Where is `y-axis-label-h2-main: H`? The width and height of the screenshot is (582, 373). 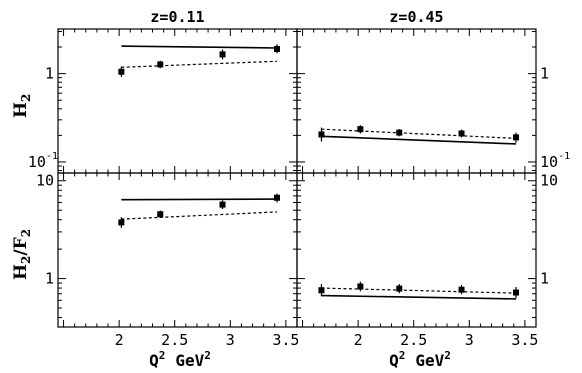 y-axis-label-h2-main: H is located at coordinates (21, 110).